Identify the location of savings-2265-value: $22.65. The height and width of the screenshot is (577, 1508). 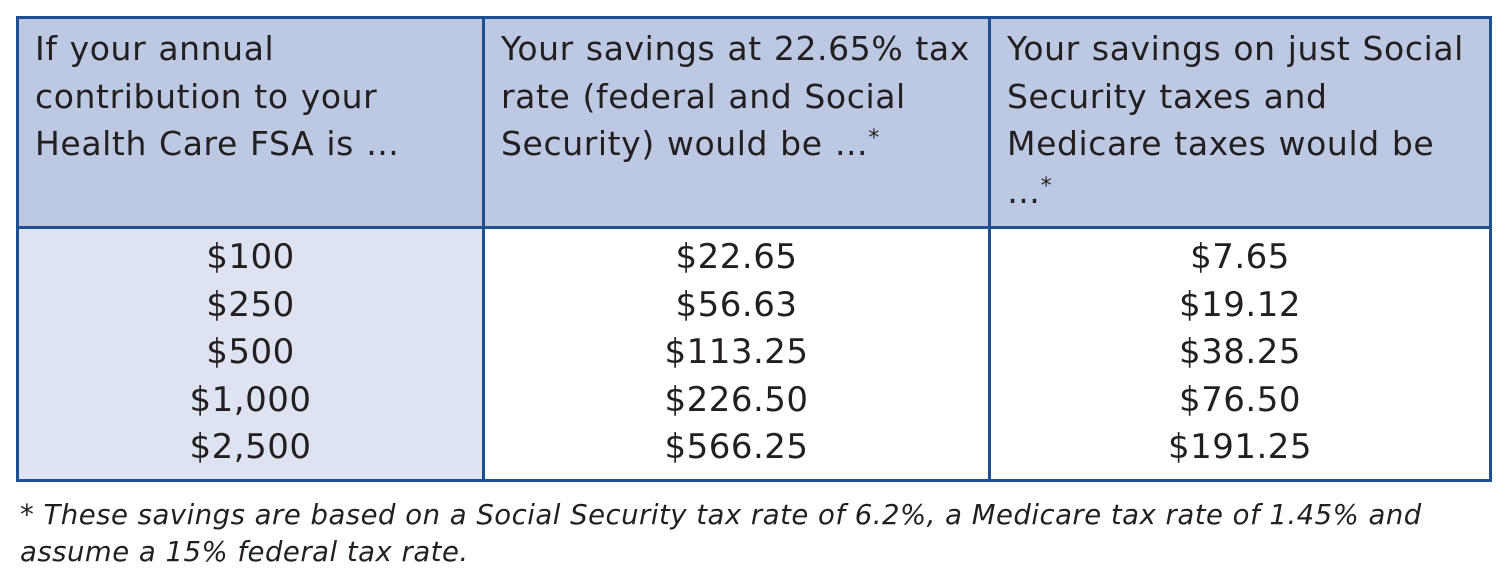
(736, 257).